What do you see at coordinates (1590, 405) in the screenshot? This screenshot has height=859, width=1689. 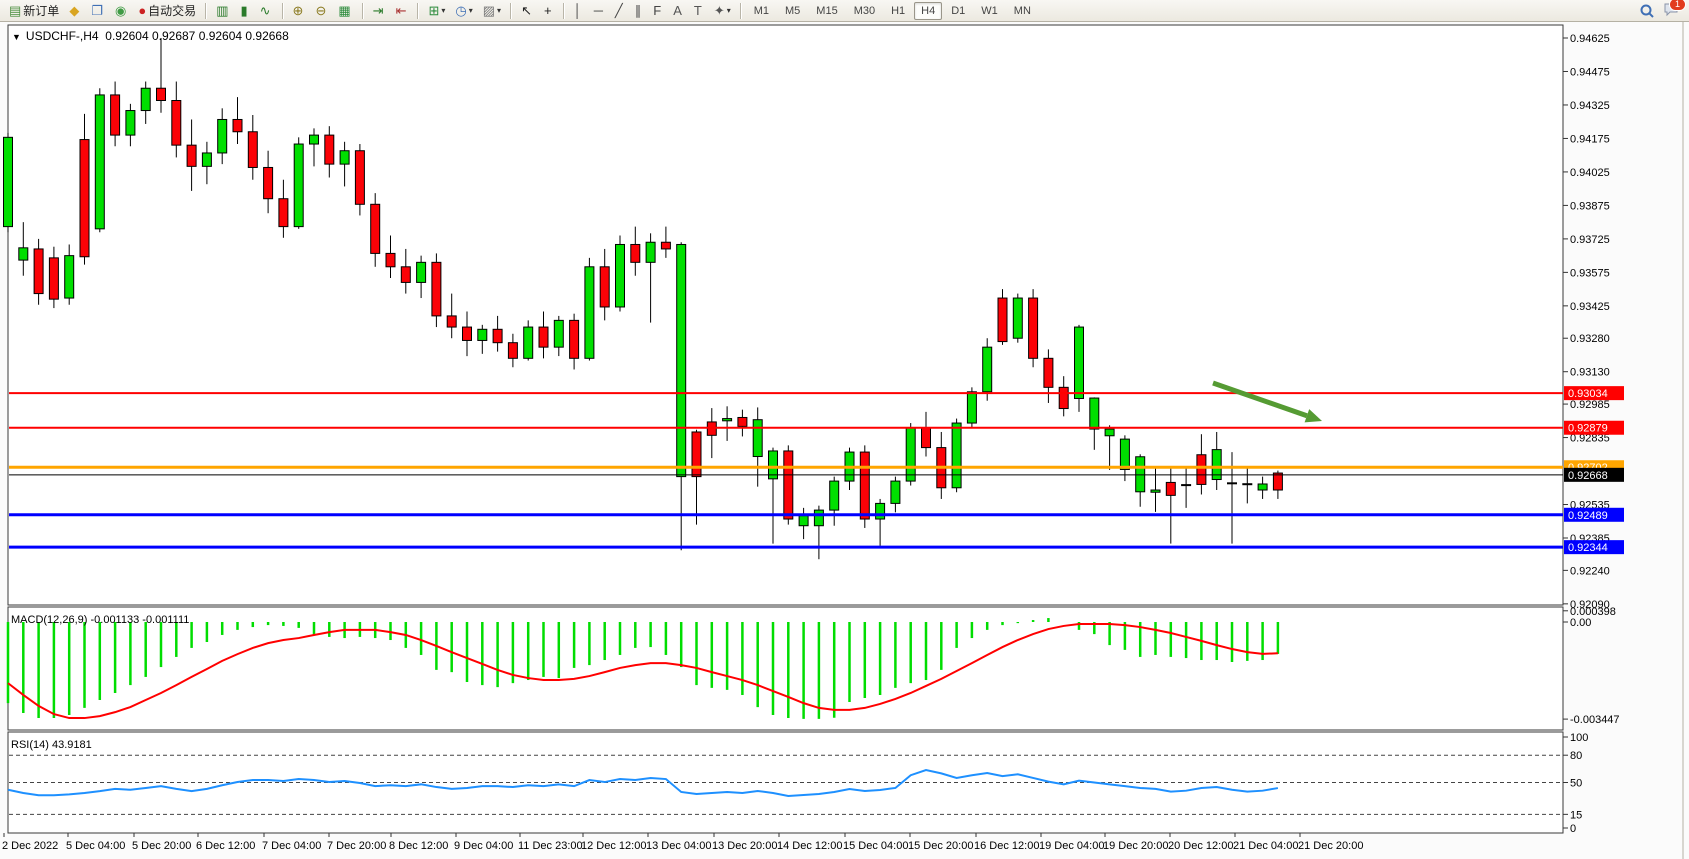 I see `svg-text: 0.92985` at bounding box center [1590, 405].